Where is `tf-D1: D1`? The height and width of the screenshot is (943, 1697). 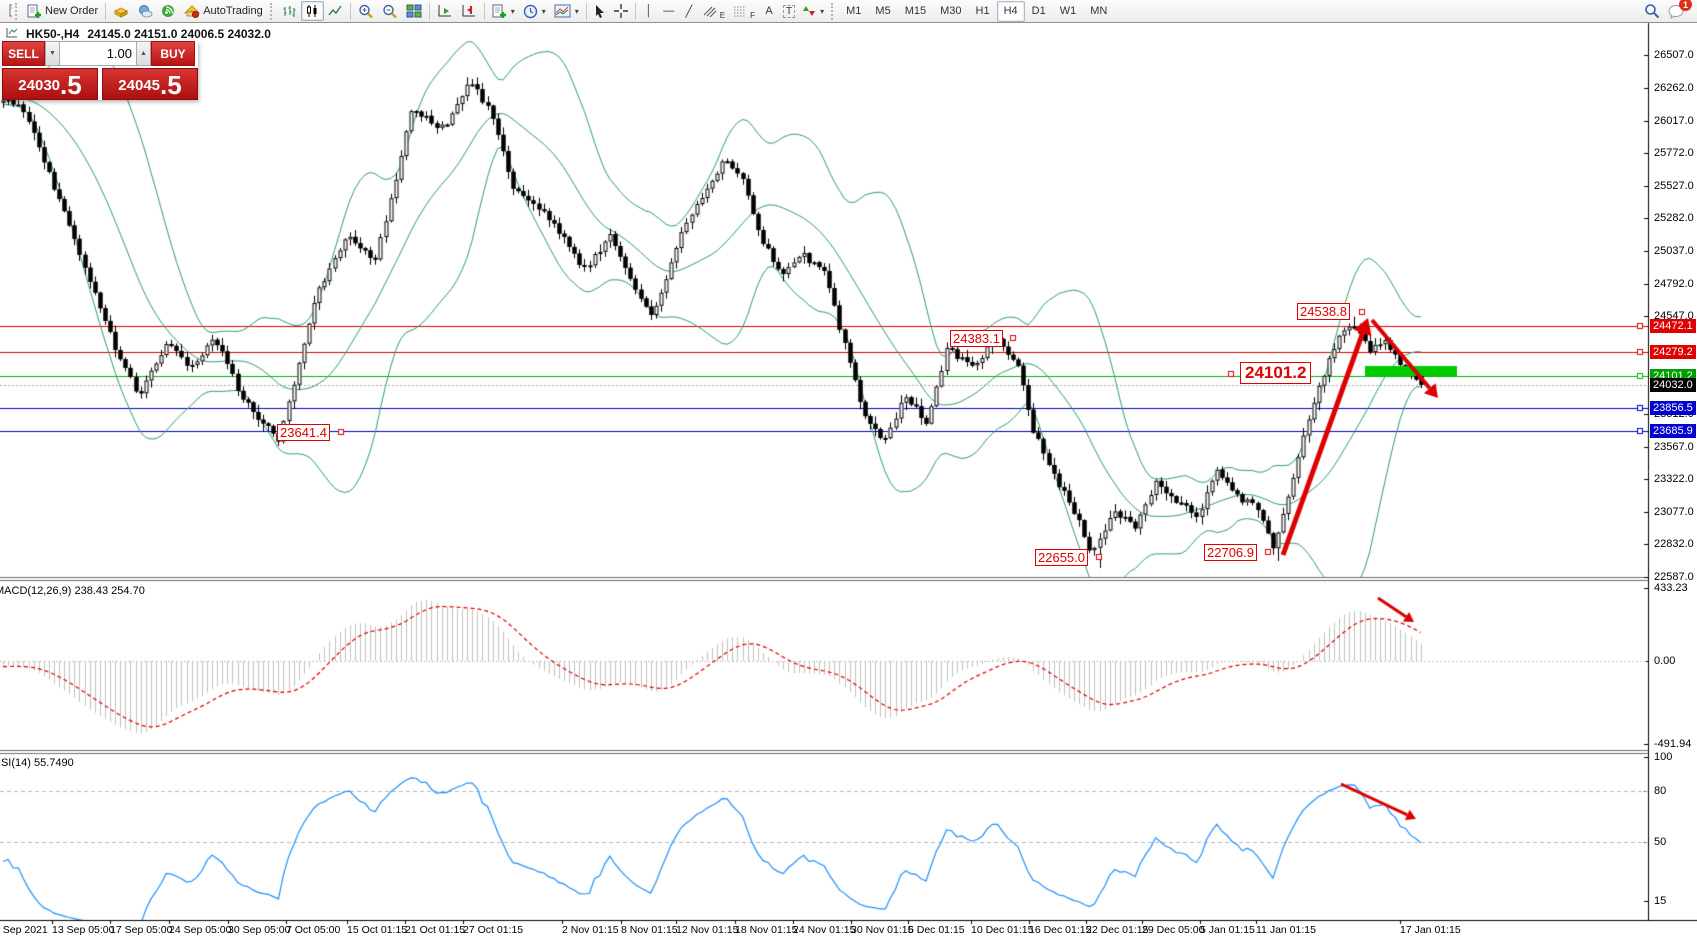 tf-D1: D1 is located at coordinates (1038, 11).